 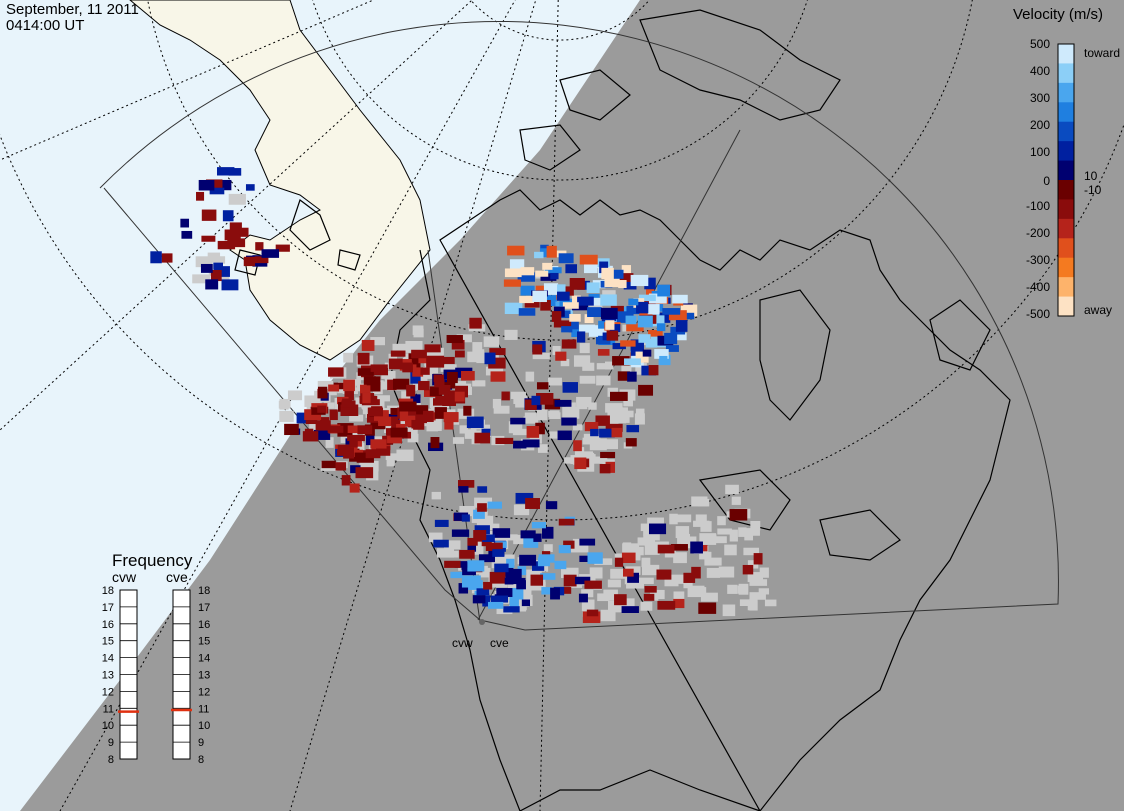 What do you see at coordinates (204, 692) in the screenshot?
I see `frequency-level-label-cve: 12` at bounding box center [204, 692].